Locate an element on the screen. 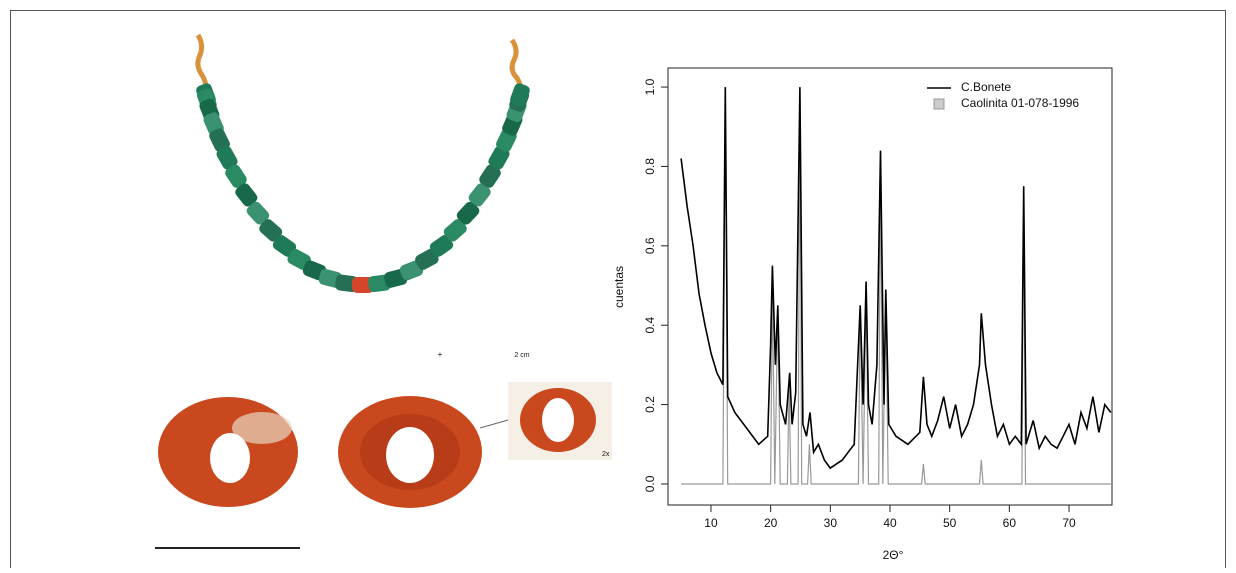  y-tick-label: 1.0 is located at coordinates (650, 86).